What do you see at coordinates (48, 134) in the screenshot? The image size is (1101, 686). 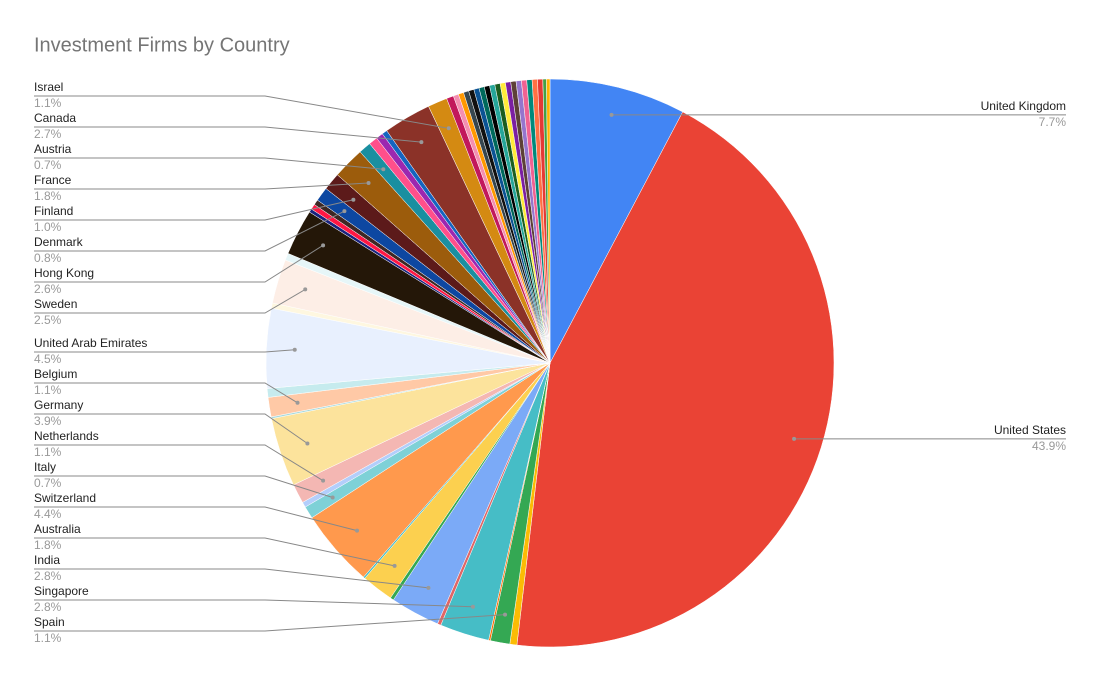 I see `slice-percent: 2.7%` at bounding box center [48, 134].